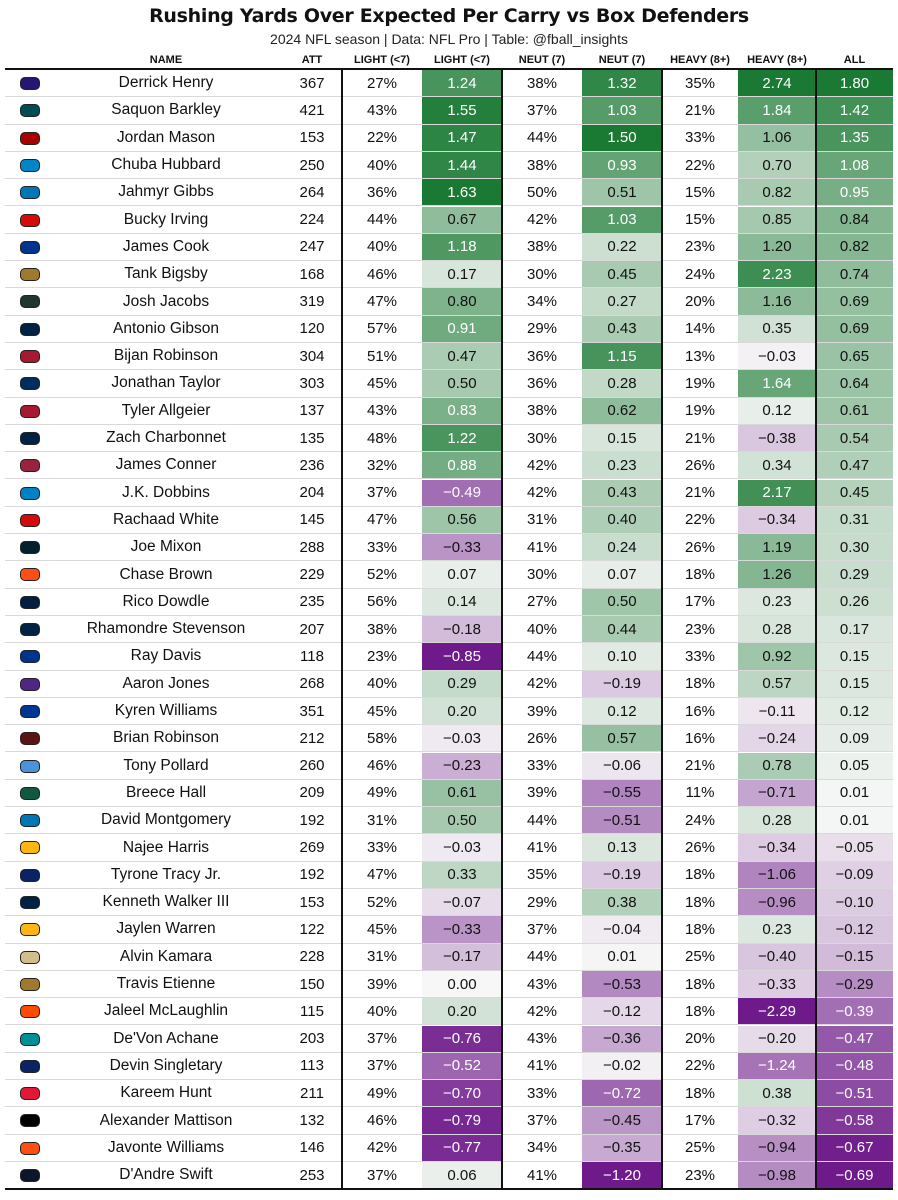 The height and width of the screenshot is (1200, 898). I want to click on cell-name: Rhamondre Stevenson, so click(166, 629).